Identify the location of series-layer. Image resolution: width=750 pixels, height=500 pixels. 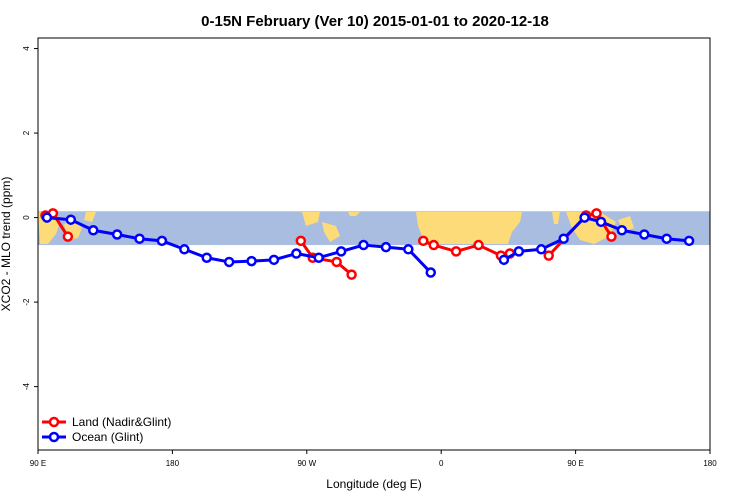
(367, 244).